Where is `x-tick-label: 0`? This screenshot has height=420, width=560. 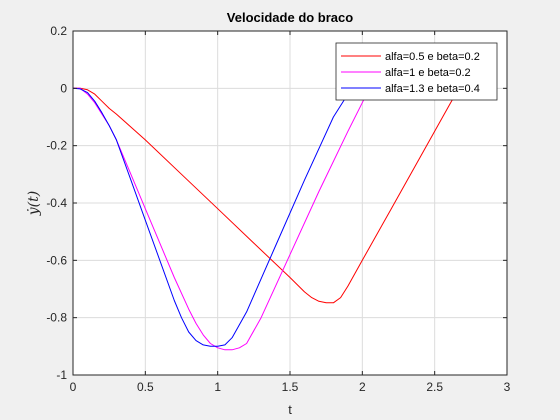
x-tick-label: 0 is located at coordinates (73, 387).